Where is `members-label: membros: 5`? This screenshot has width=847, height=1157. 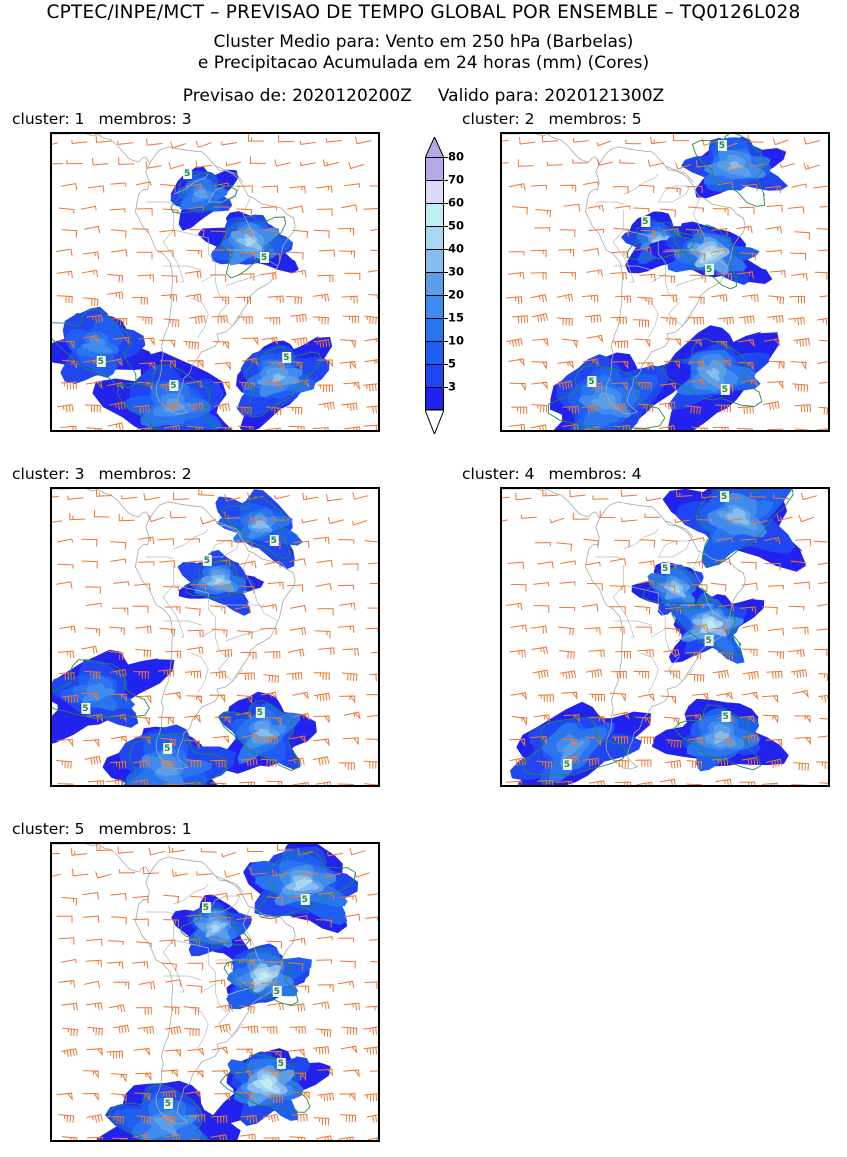 members-label: membros: 5 is located at coordinates (595, 119).